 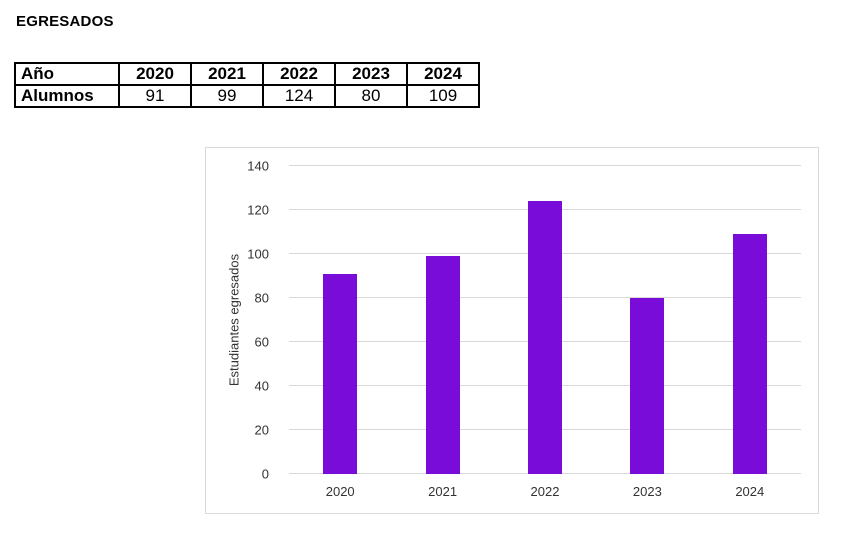 I want to click on table-value-2022: 124, so click(x=299, y=96).